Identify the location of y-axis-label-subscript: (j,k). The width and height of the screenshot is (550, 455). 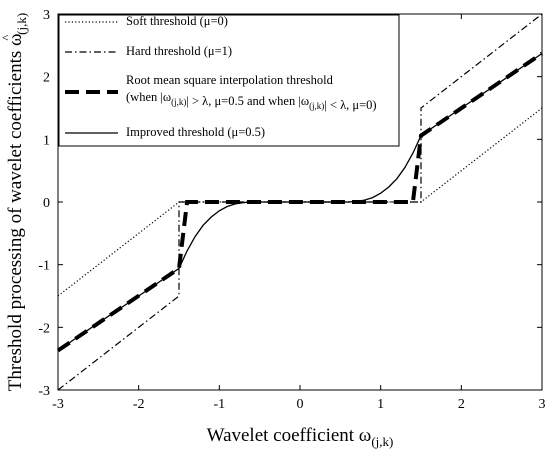
(21, 24).